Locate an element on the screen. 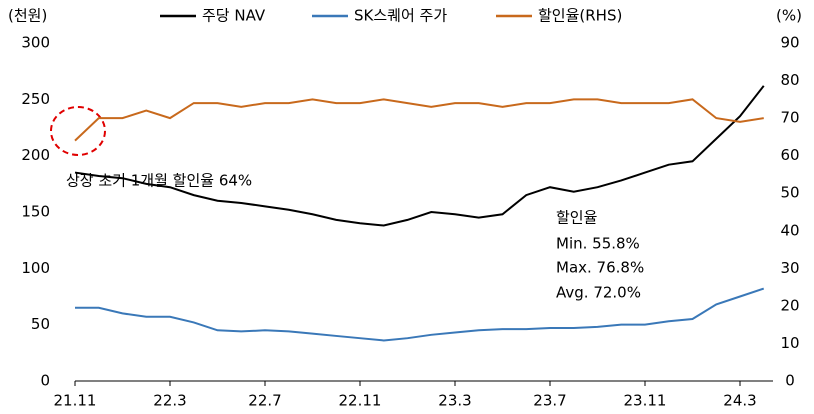 Image resolution: width=814 pixels, height=414 pixels. y-tick-label: 50 is located at coordinates (40, 324).